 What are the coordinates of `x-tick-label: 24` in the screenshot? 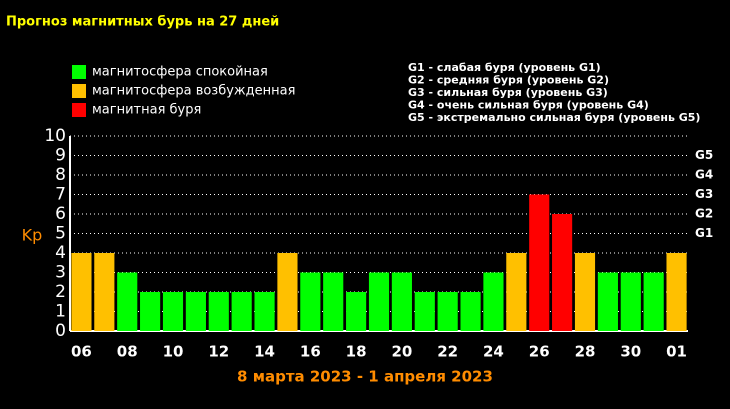 It's located at (493, 352).